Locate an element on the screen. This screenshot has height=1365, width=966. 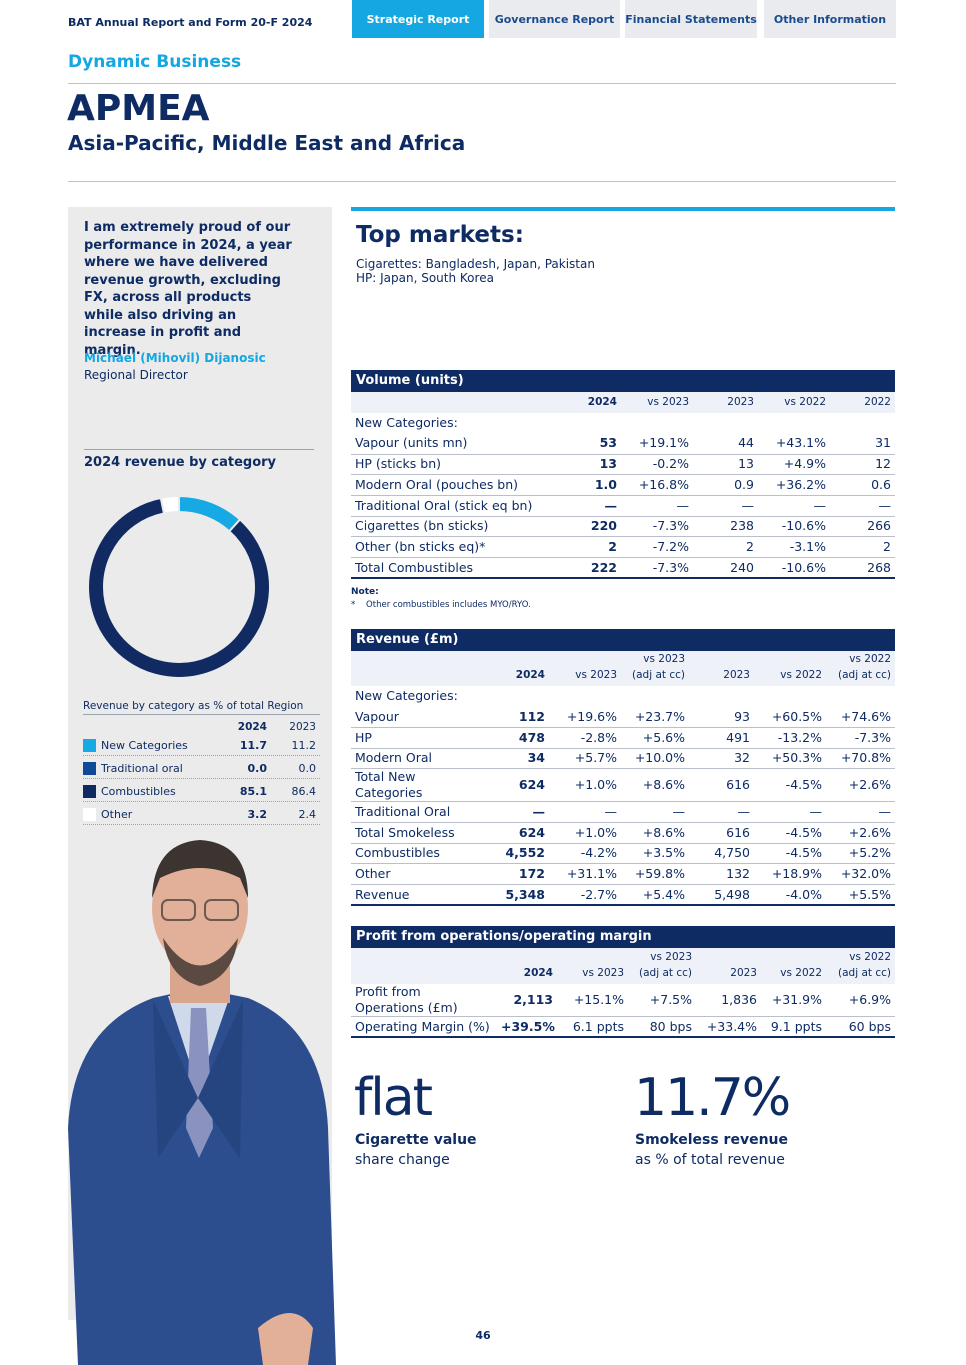
table-title: Volume (units) is located at coordinates (623, 381).